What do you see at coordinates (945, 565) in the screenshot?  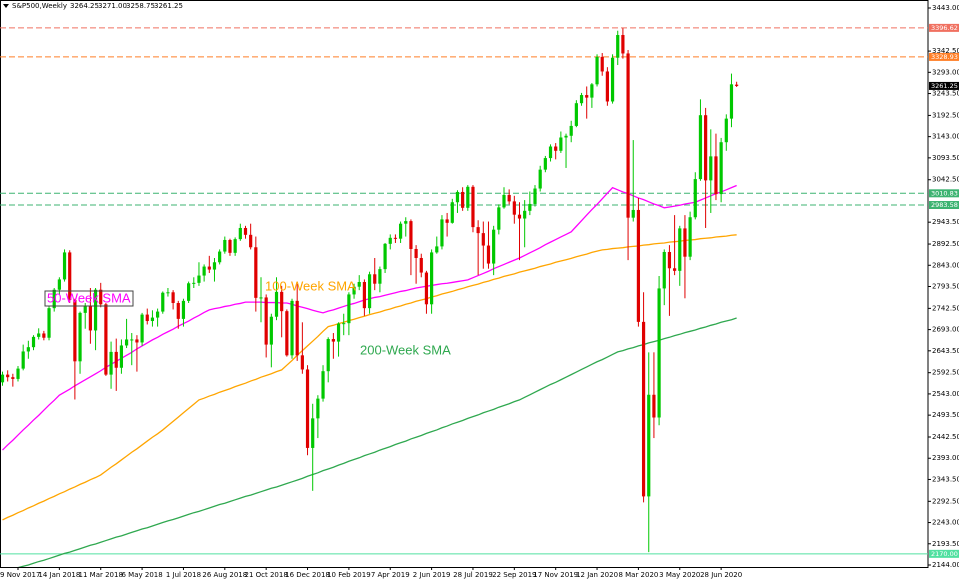 I see `y-tick-label: 2144.00` at bounding box center [945, 565].